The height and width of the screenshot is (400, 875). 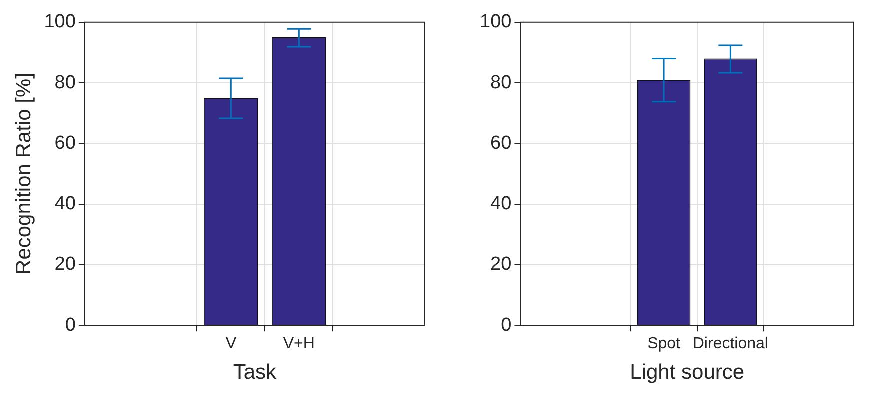 What do you see at coordinates (231, 344) in the screenshot?
I see `x-tick-label: V` at bounding box center [231, 344].